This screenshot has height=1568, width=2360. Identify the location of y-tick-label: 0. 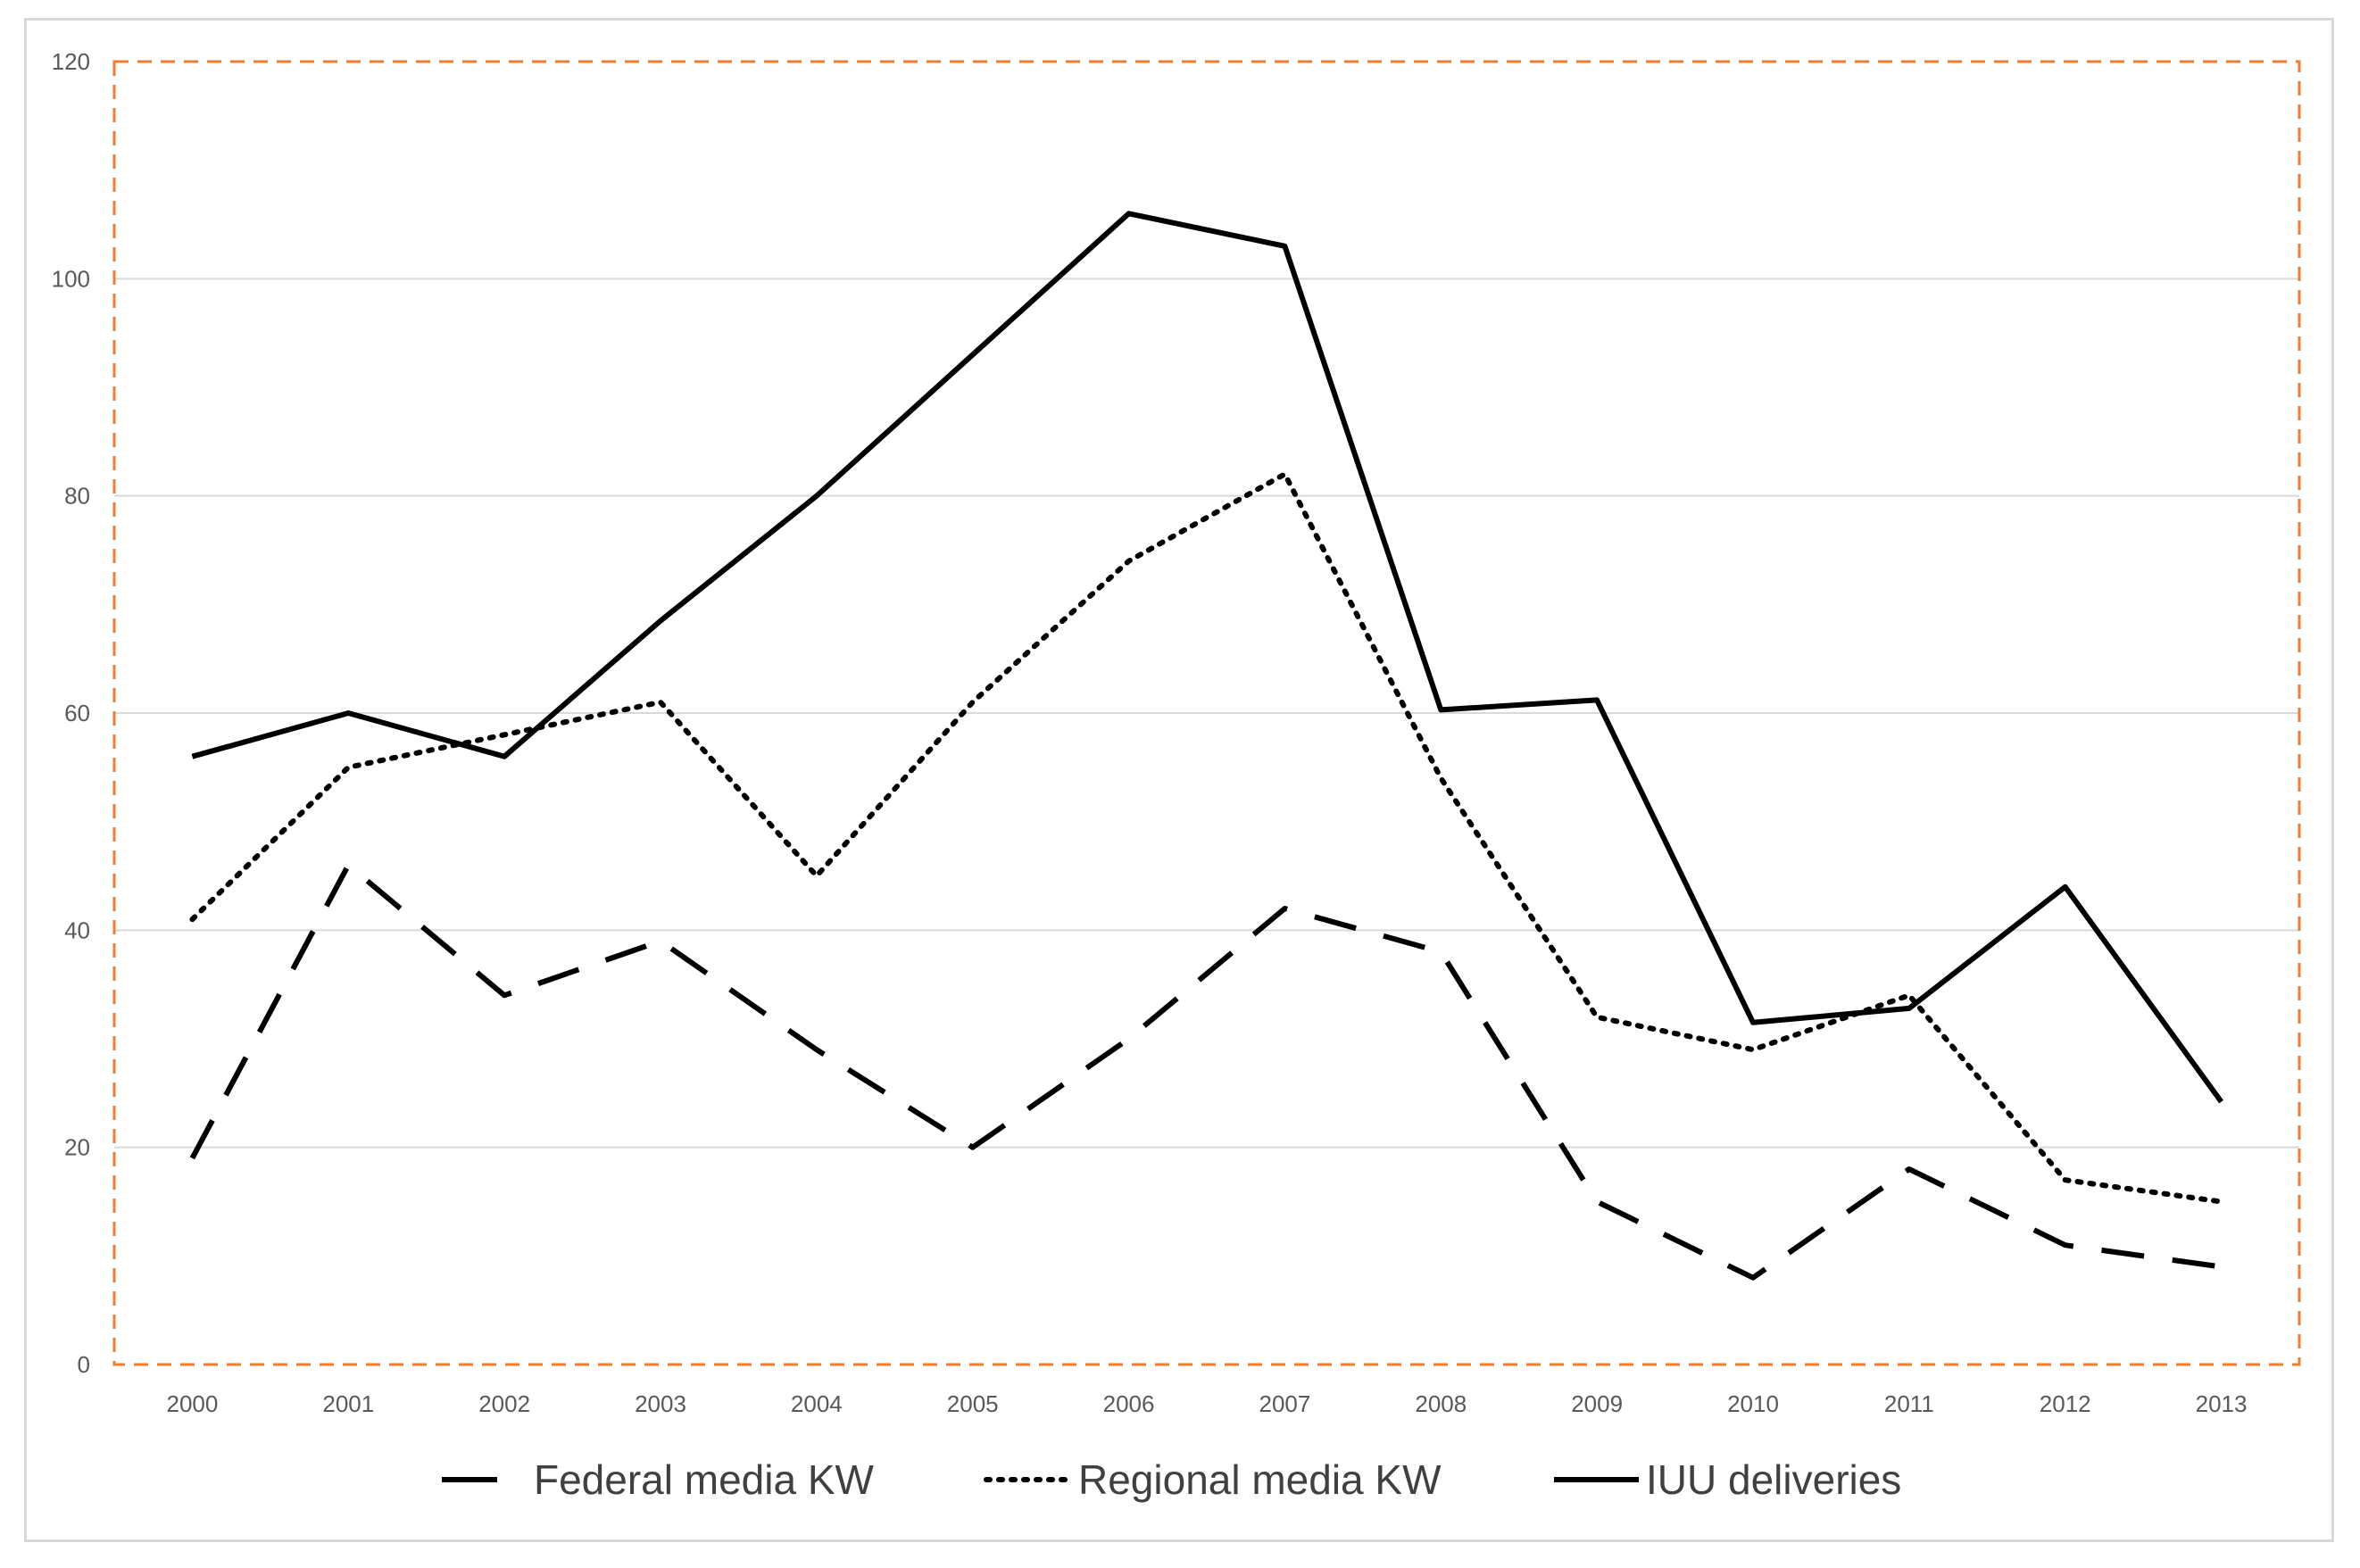
(84, 1364).